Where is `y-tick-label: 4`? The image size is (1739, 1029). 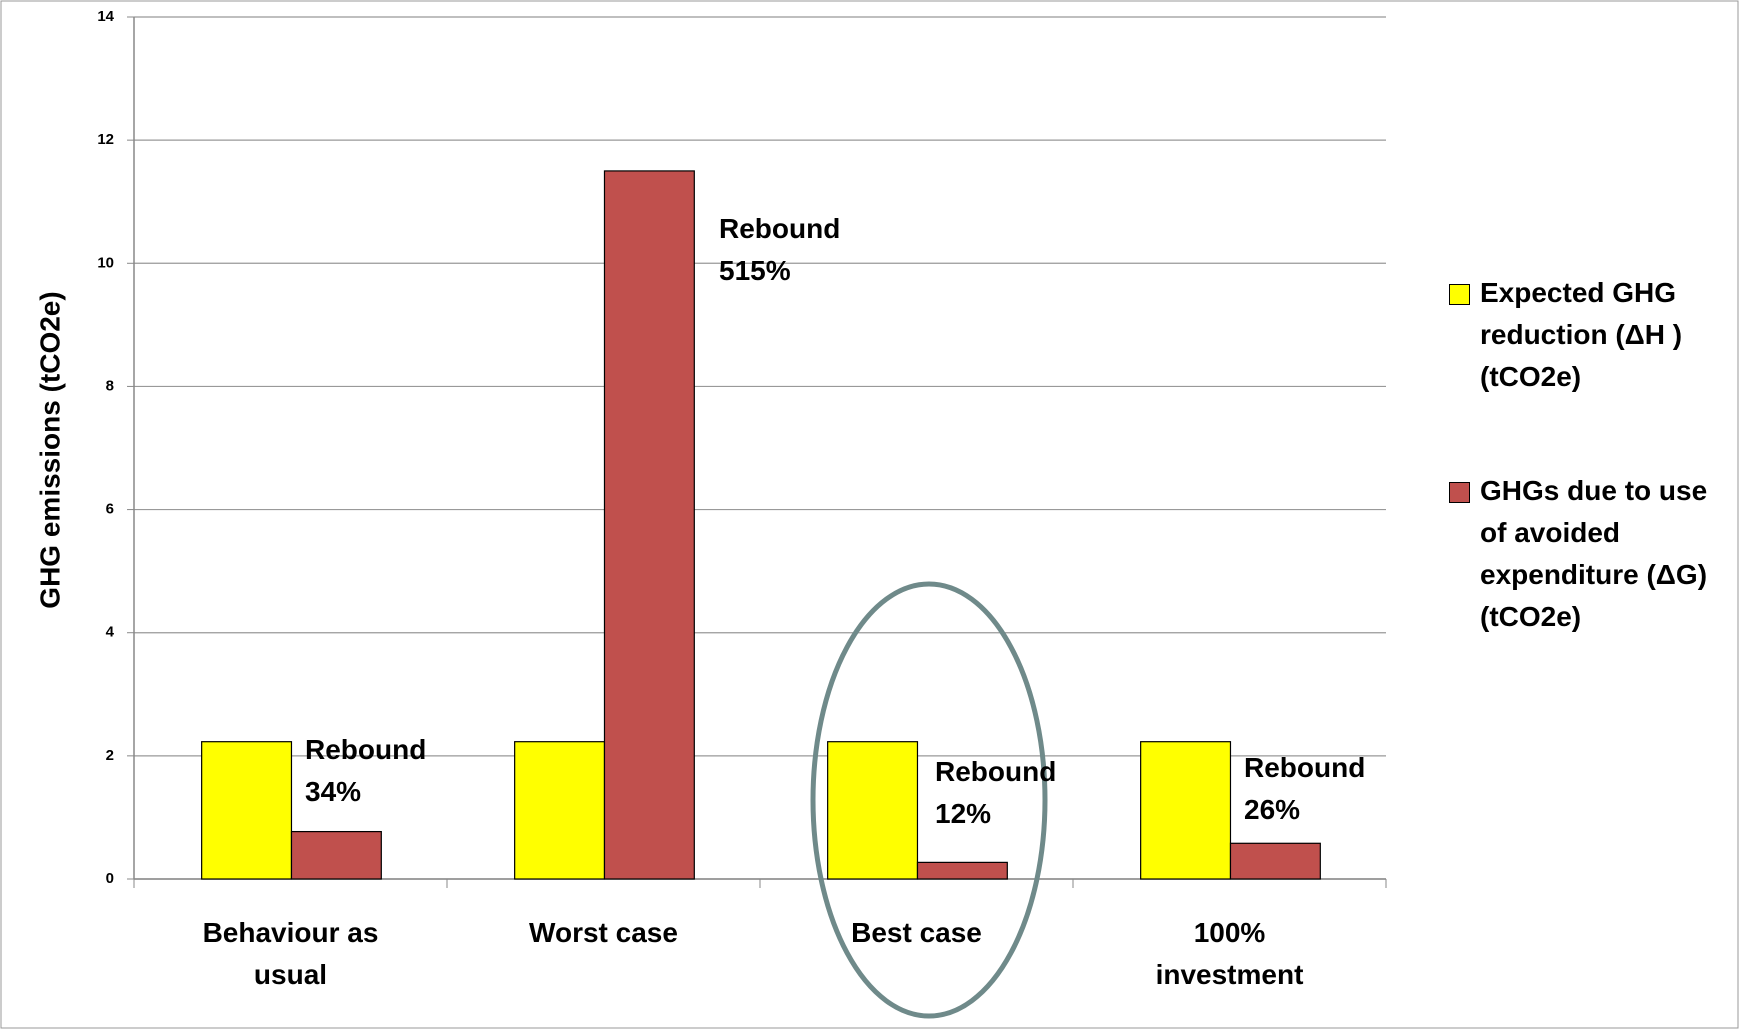 y-tick-label: 4 is located at coordinates (110, 632).